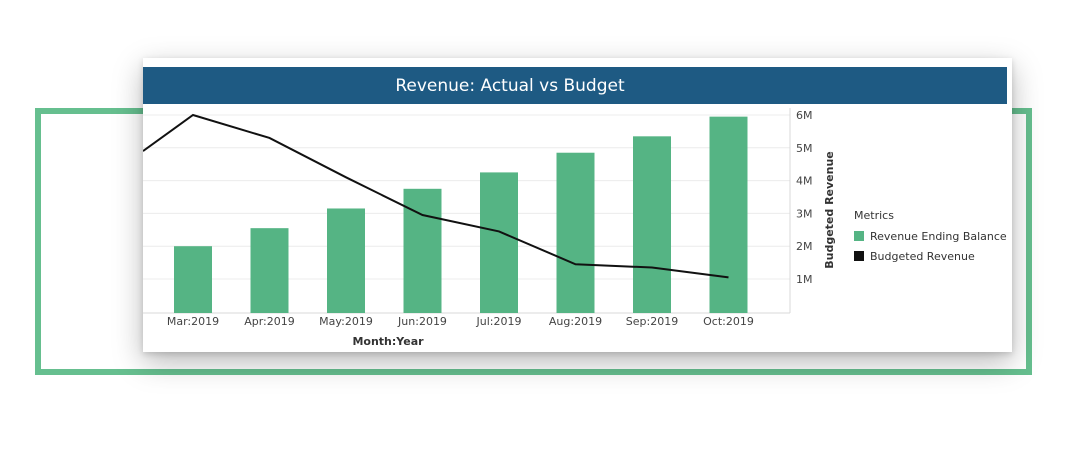 This screenshot has width=1071, height=450. I want to click on y-tick-label: 5M, so click(804, 148).